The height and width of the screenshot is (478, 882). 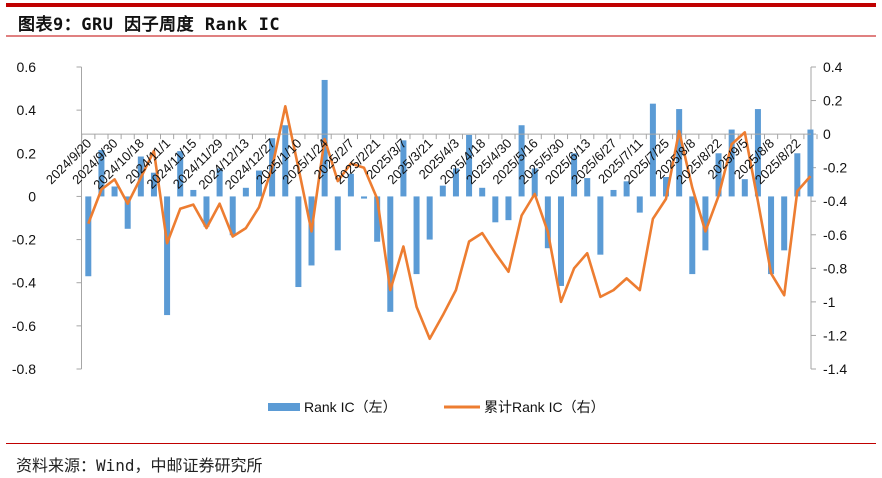 What do you see at coordinates (835, 168) in the screenshot?
I see `right-tick-label: -0.2` at bounding box center [835, 168].